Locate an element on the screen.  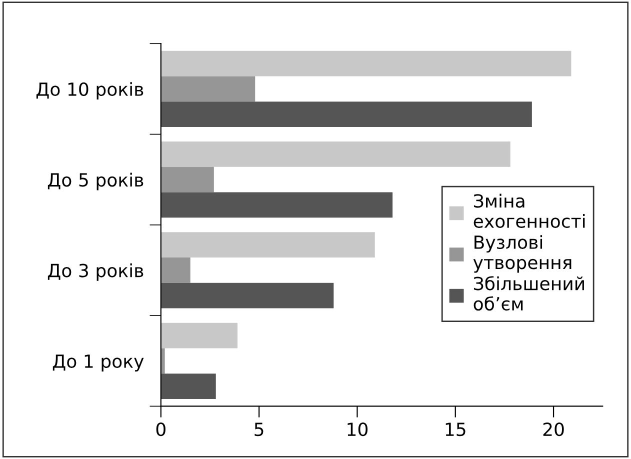
x-tick-label: 20 is located at coordinates (553, 429).